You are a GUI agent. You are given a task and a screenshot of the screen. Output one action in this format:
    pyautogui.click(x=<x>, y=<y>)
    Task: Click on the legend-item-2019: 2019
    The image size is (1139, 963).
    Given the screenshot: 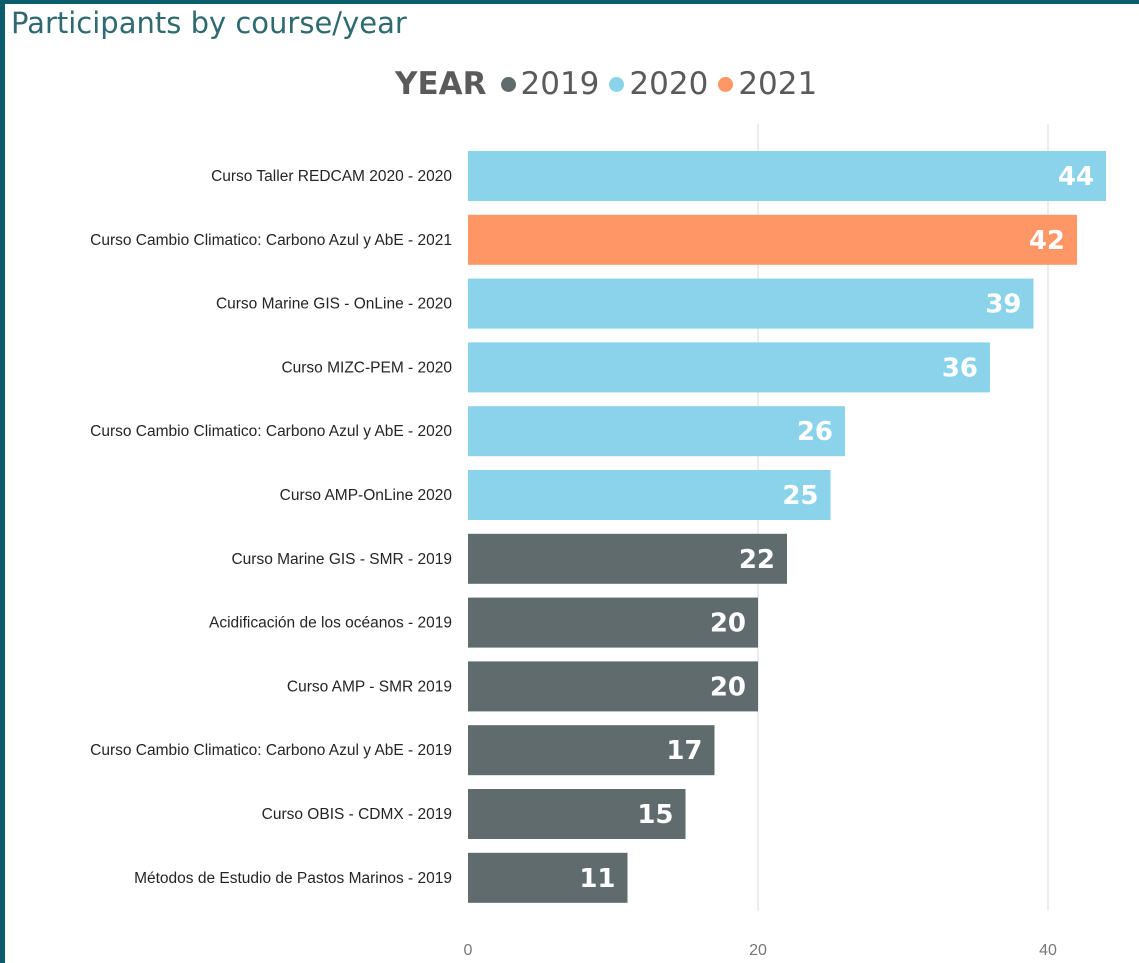 What is the action you would take?
    pyautogui.click(x=550, y=84)
    